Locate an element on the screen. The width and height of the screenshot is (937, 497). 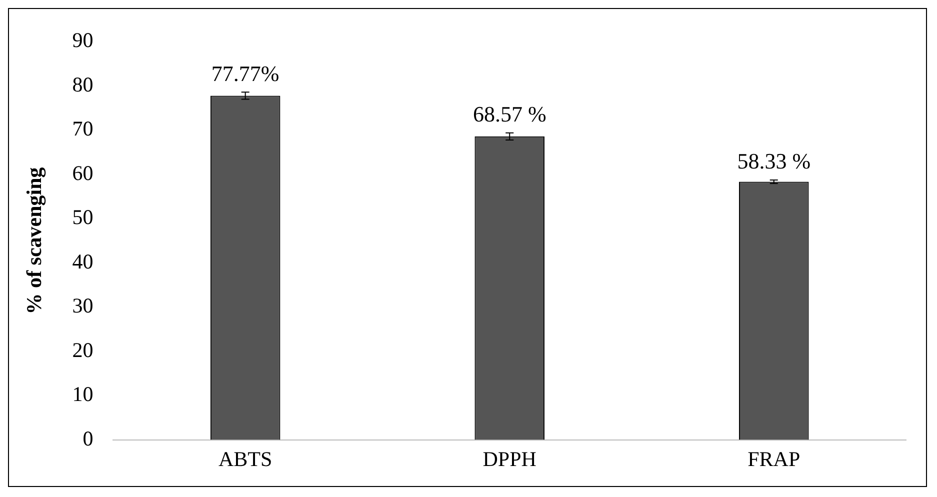
y-tick-label: 70 is located at coordinates (83, 128).